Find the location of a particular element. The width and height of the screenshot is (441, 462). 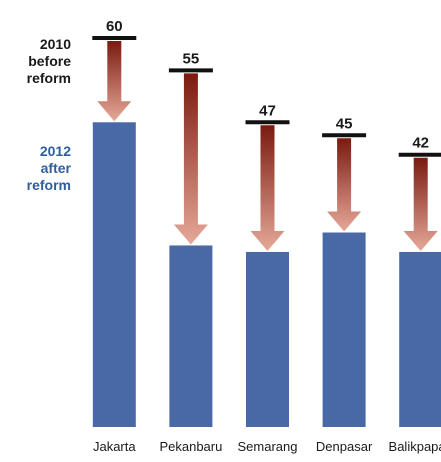

category-label-3: Denpasar is located at coordinates (344, 446).